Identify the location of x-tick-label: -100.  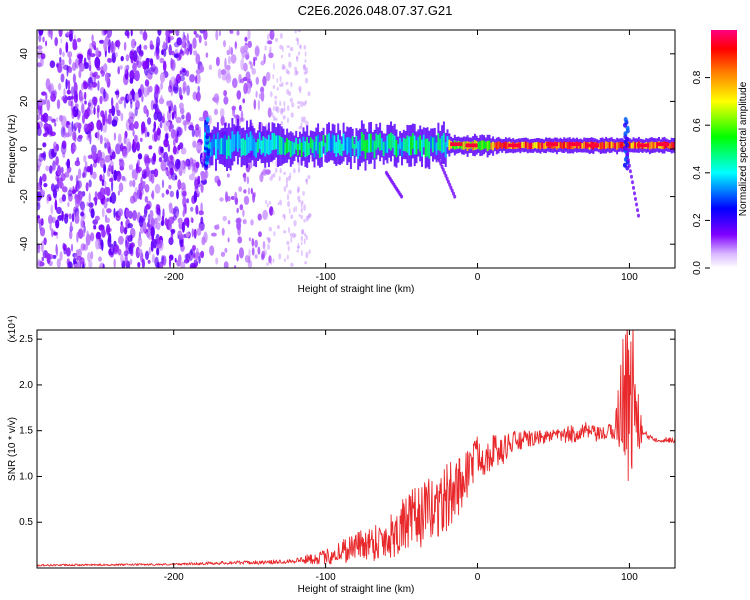
(326, 577).